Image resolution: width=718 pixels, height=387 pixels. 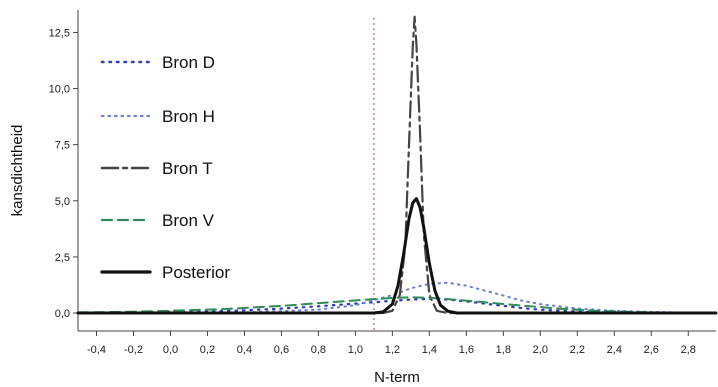 I want to click on x-tick-label: 0,2, so click(x=207, y=350).